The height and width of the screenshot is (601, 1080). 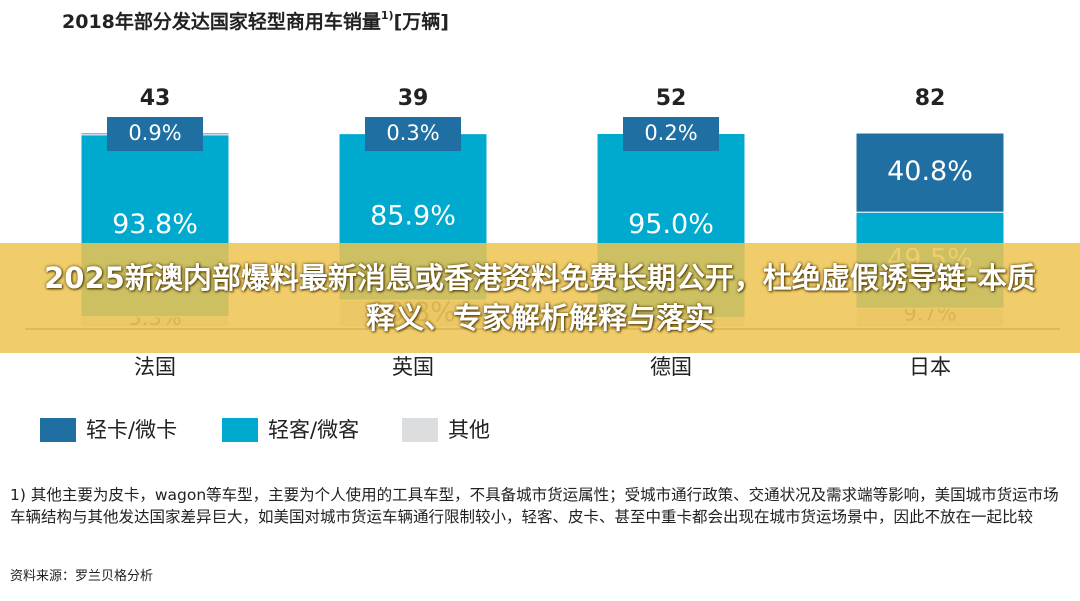 I want to click on title-note: 1), so click(x=387, y=15).